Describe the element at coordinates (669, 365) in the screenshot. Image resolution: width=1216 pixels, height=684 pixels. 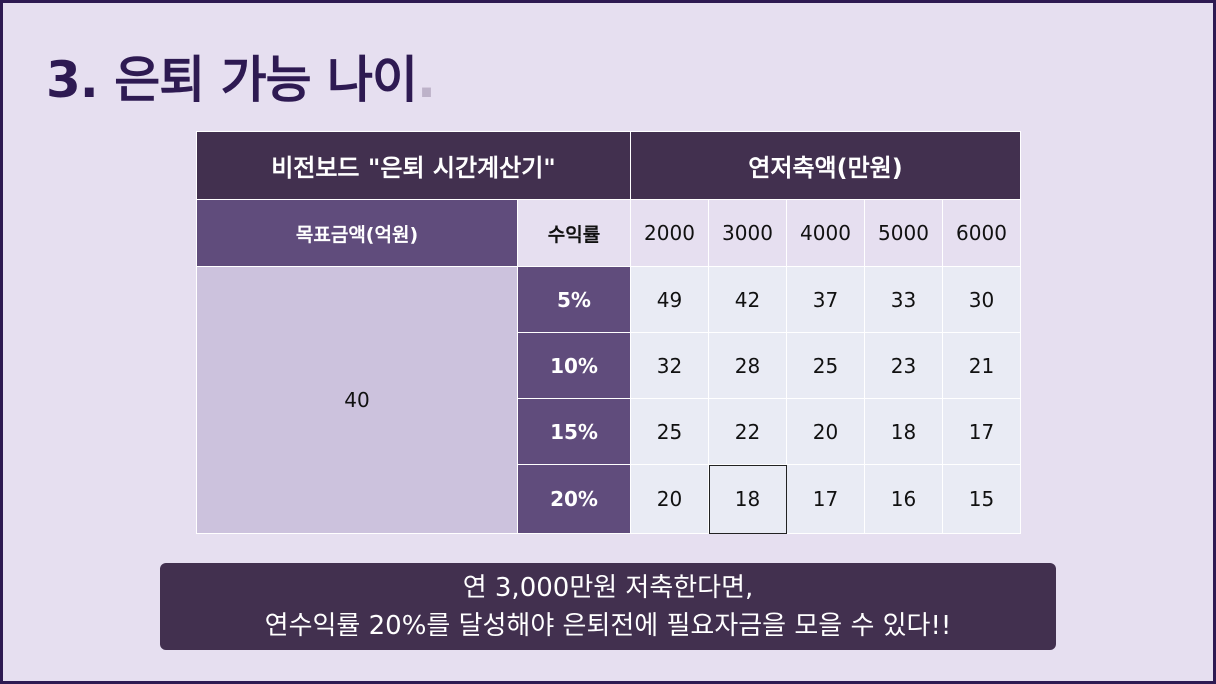
I see `table-cell: 32` at that location.